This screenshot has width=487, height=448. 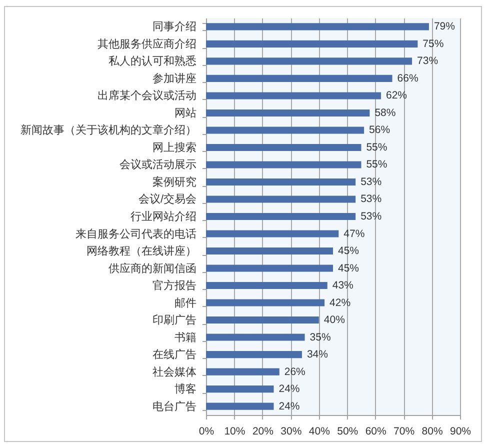 What do you see at coordinates (152, 61) in the screenshot?
I see `y-tick-label: 私人的认可和熟悉` at bounding box center [152, 61].